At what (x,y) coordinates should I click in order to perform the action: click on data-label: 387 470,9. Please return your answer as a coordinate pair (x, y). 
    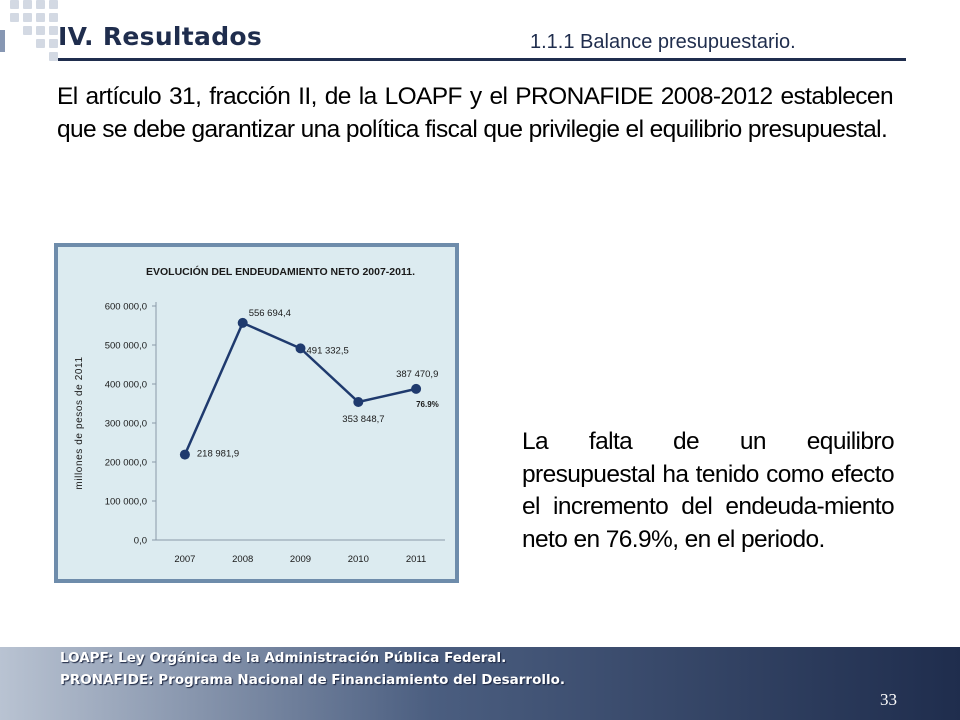
    Looking at the image, I should click on (417, 374).